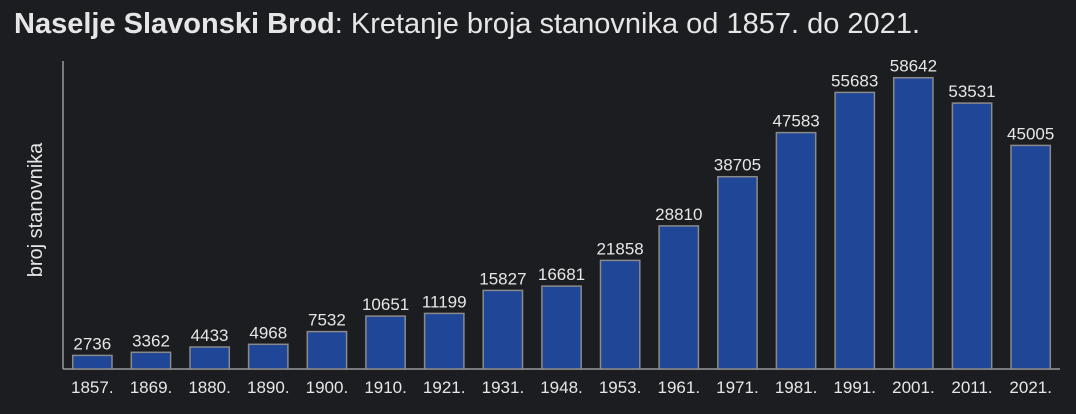  Describe the element at coordinates (268, 332) in the screenshot. I see `data-label-1890: 4968` at that location.